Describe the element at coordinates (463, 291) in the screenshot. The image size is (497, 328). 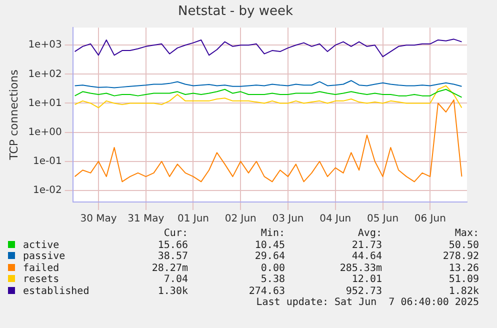
I see `text: 1.82k` at that location.